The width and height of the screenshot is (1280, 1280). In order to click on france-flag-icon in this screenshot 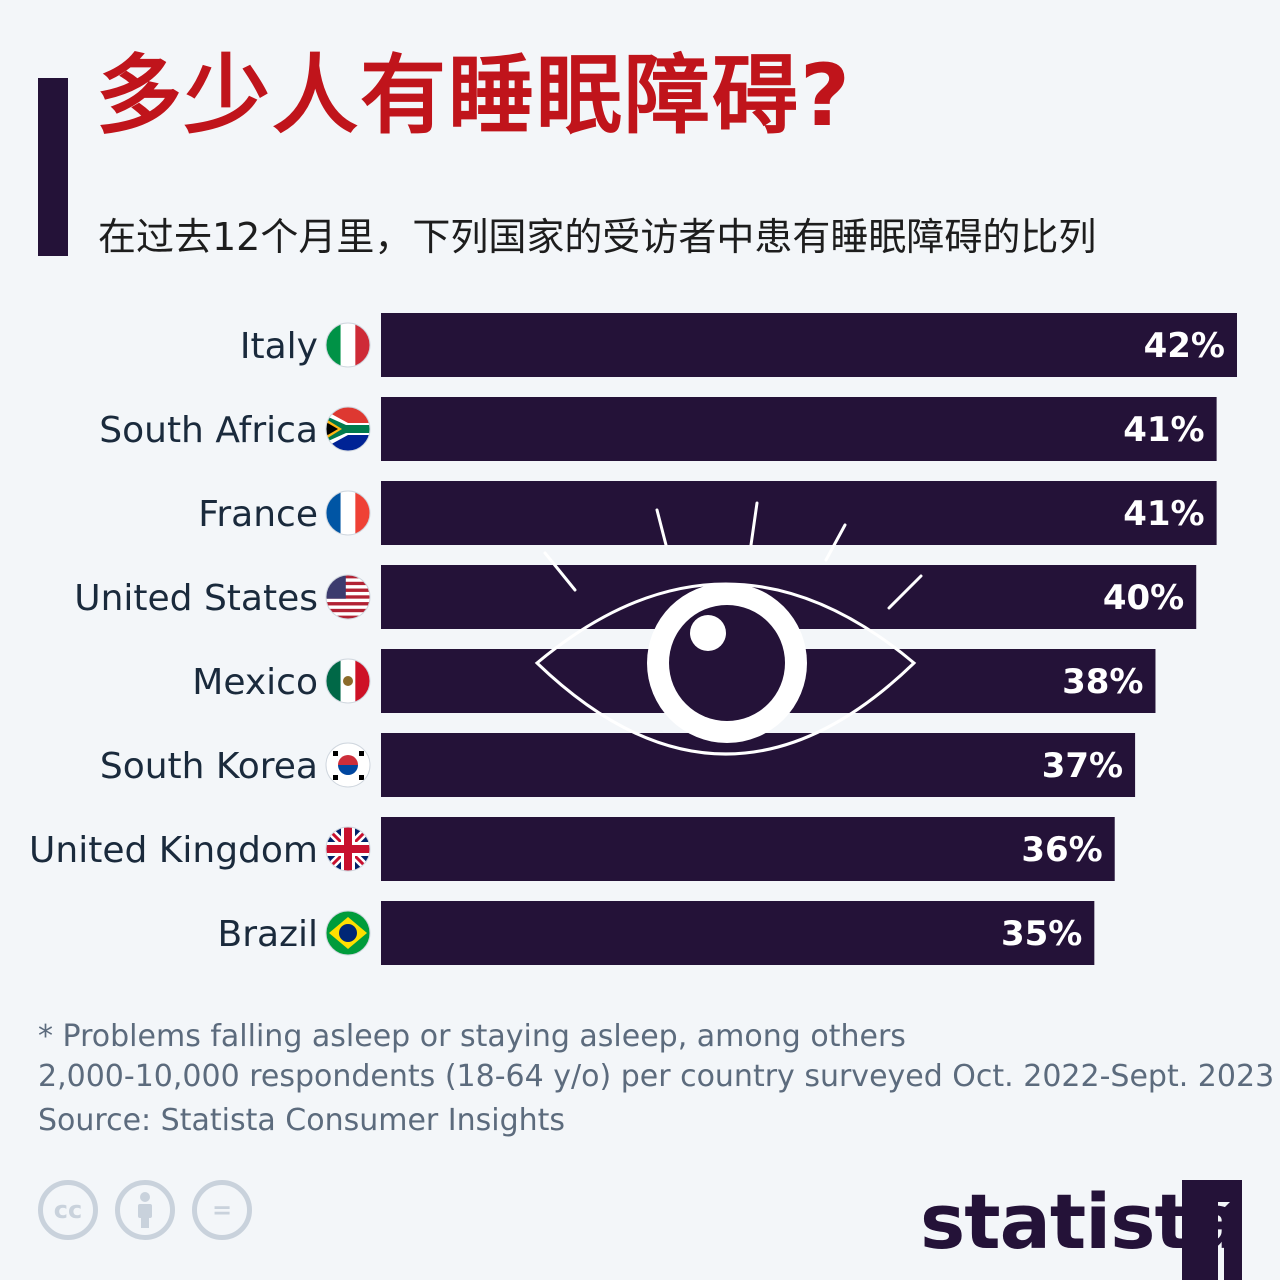, I will do `click(348, 513)`.